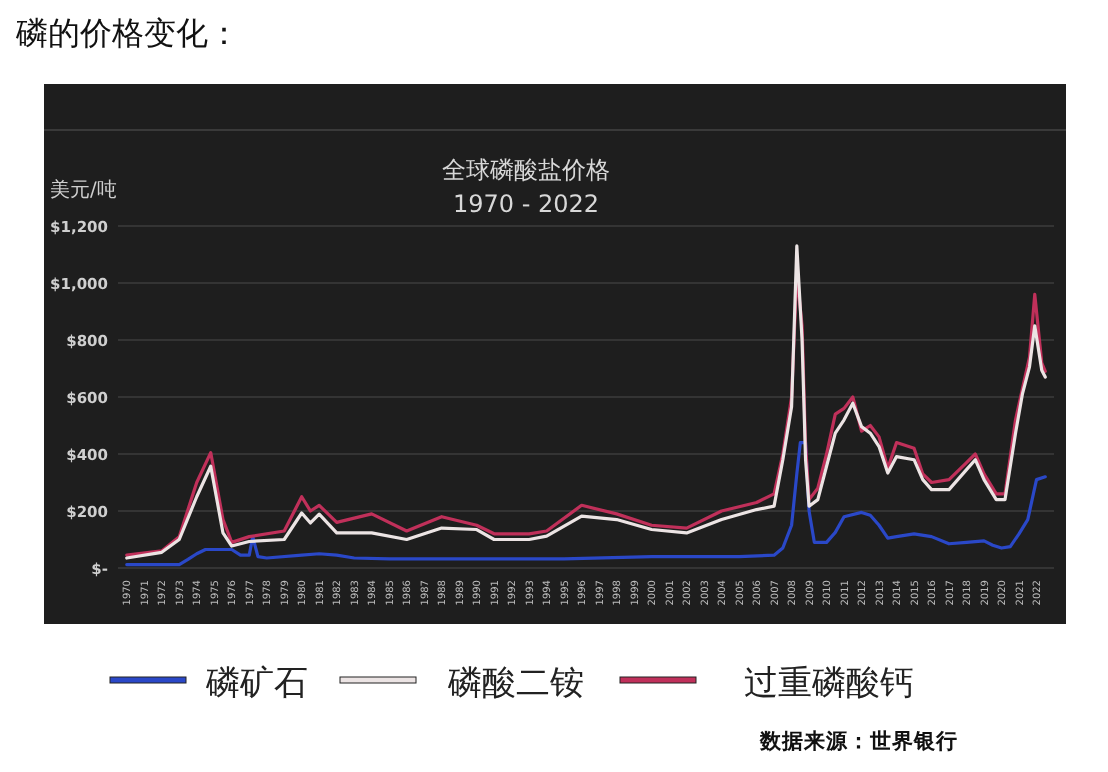  What do you see at coordinates (586, 504) in the screenshot?
I see `line-series` at bounding box center [586, 504].